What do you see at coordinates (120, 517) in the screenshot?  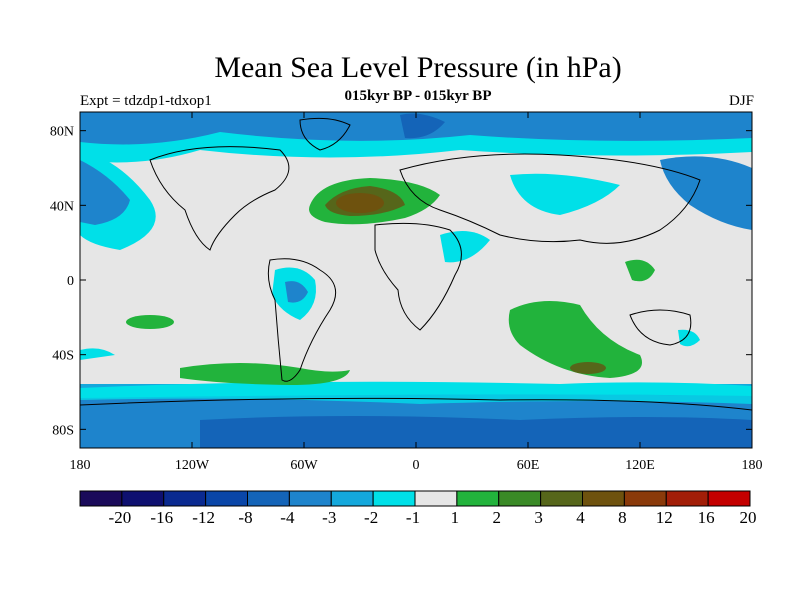 I see `colorbar-label: -20` at bounding box center [120, 517].